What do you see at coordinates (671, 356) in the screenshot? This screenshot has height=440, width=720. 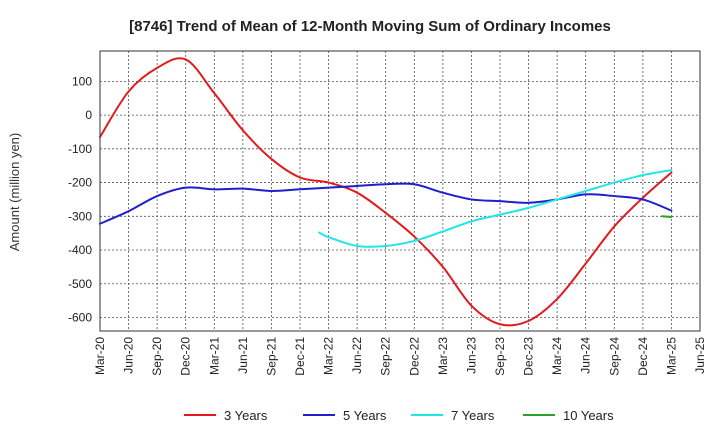 I see `x-tick-label: Mar-25` at bounding box center [671, 356].